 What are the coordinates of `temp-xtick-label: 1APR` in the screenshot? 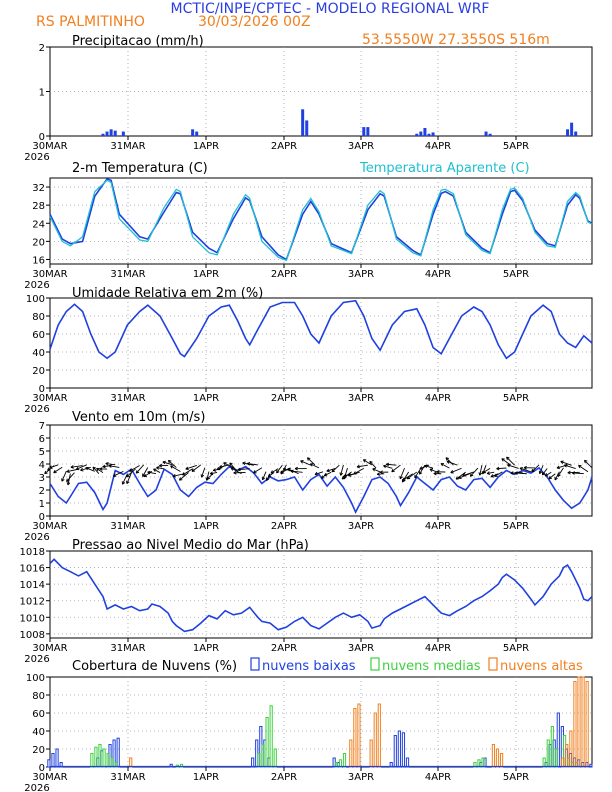 It's located at (206, 274).